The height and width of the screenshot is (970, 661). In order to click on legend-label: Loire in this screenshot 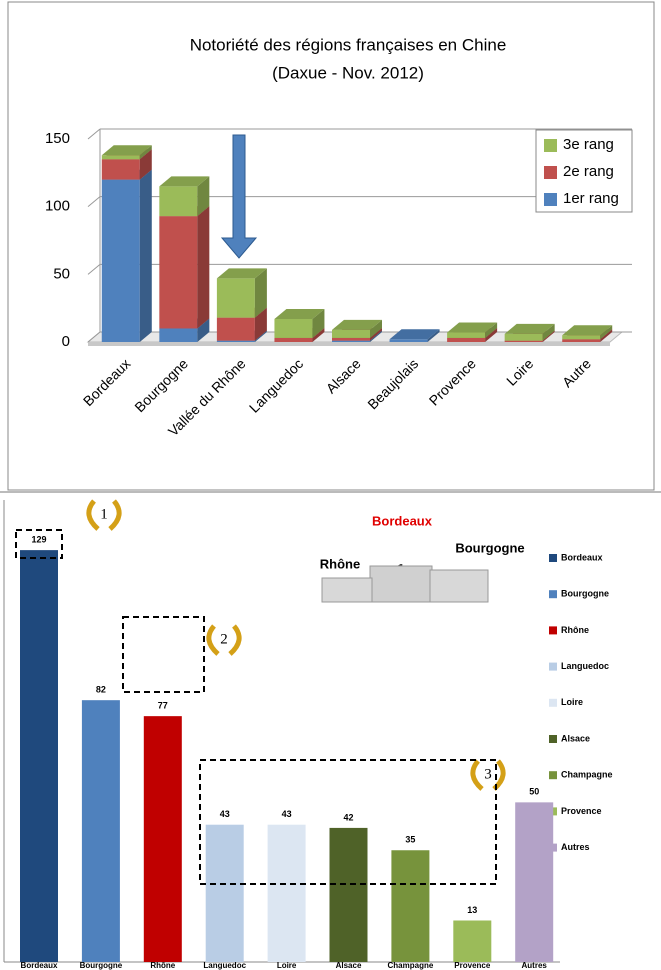, I will do `click(572, 702)`.